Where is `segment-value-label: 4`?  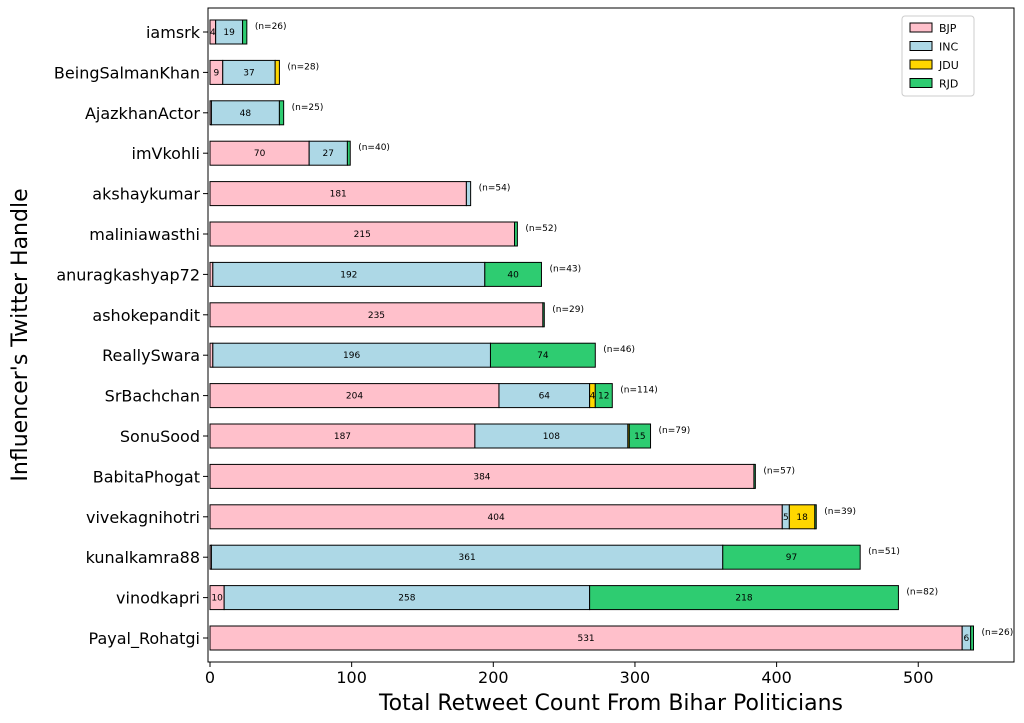
segment-value-label: 4 is located at coordinates (593, 397).